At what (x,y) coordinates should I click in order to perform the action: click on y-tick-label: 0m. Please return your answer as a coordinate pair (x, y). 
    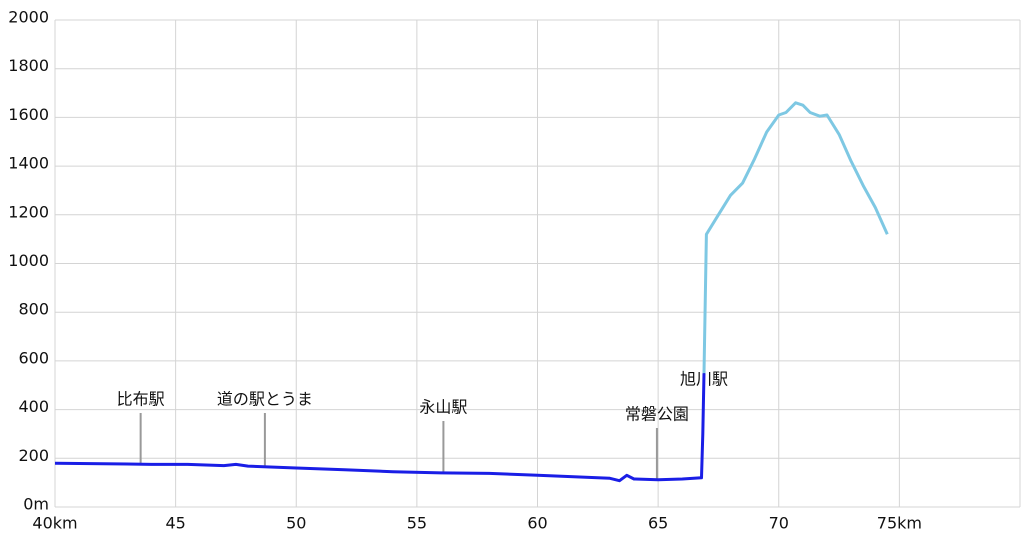
    Looking at the image, I should click on (36, 504).